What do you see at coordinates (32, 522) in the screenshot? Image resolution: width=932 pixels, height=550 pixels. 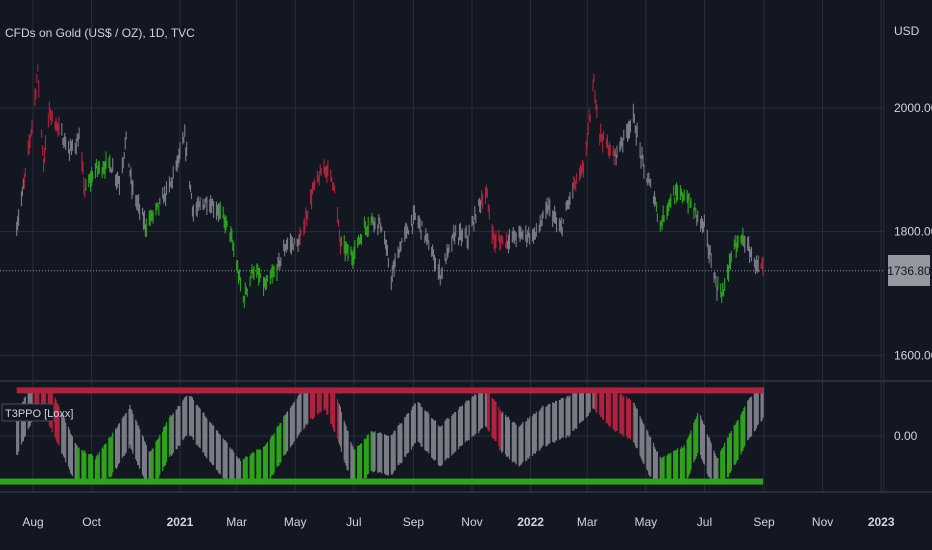 I see `time-axis-label: Aug` at bounding box center [32, 522].